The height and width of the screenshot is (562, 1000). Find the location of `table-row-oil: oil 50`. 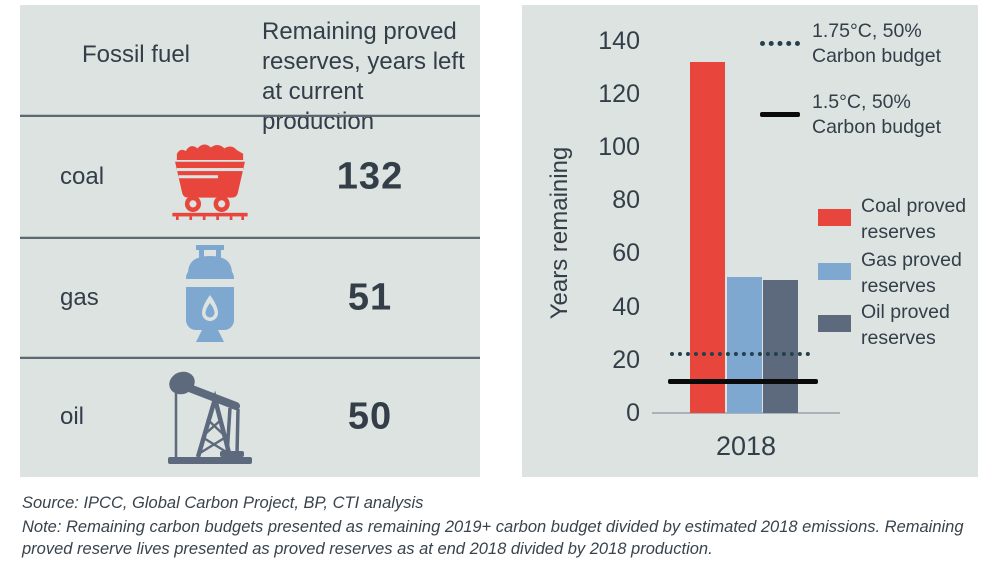

table-row-oil: oil 50 is located at coordinates (250, 417).